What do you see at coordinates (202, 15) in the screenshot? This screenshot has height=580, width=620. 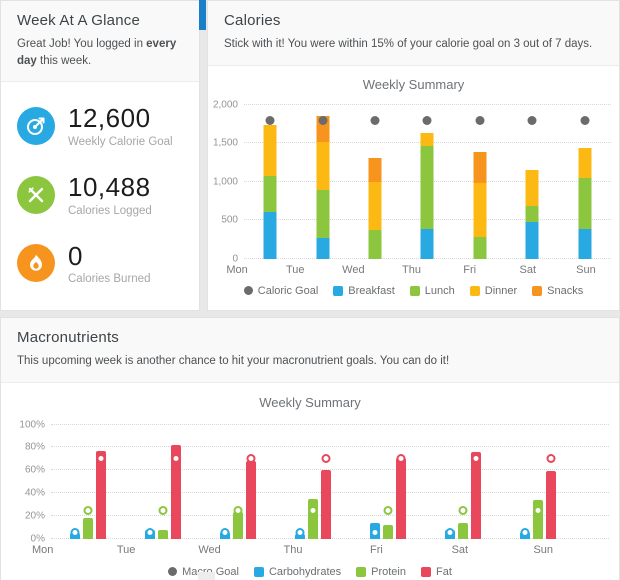 I see `vertical-scrollbar-thumb` at bounding box center [202, 15].